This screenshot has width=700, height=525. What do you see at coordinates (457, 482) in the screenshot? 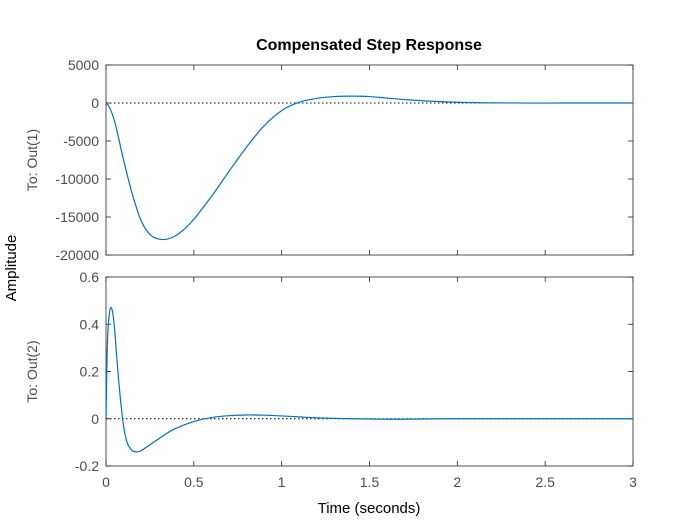
I see `x-tick-label: 2` at bounding box center [457, 482].